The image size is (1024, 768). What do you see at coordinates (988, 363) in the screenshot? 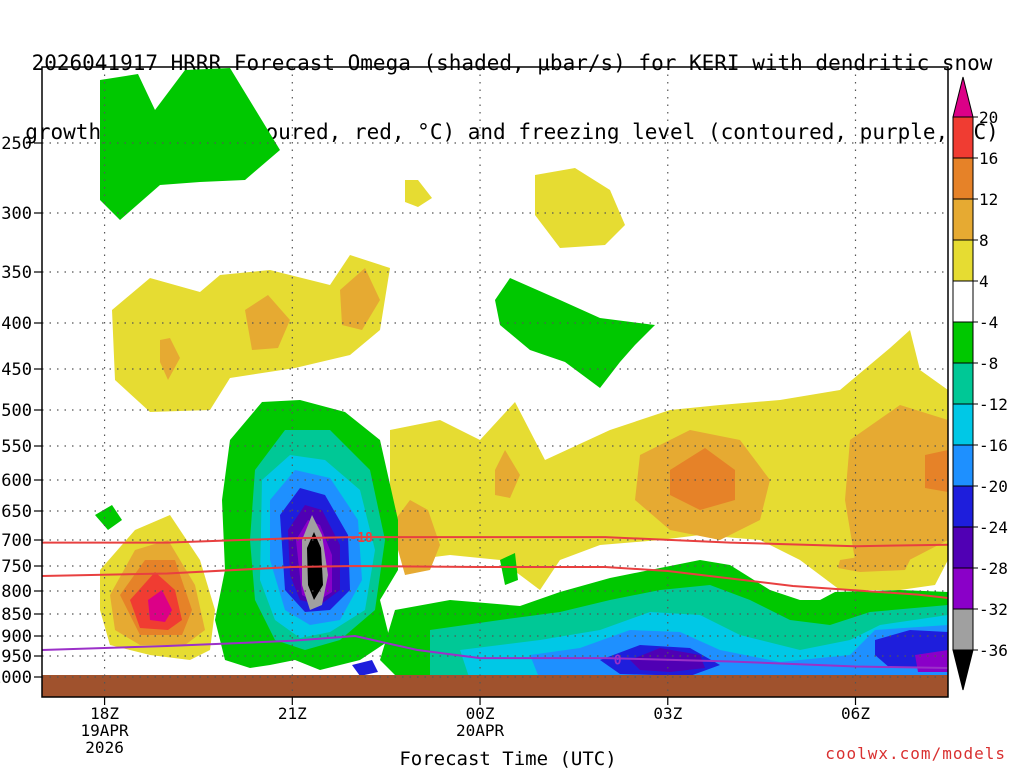
I see `colorbar-label: -8` at bounding box center [988, 363].